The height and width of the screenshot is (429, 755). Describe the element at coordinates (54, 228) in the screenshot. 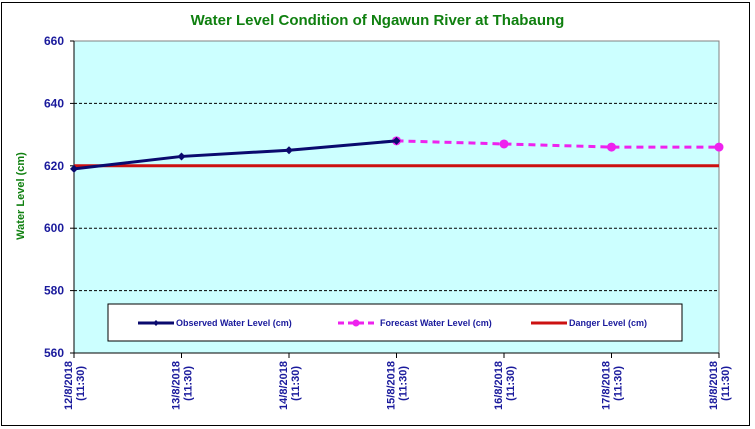

I see `y-tick-label: 600` at that location.